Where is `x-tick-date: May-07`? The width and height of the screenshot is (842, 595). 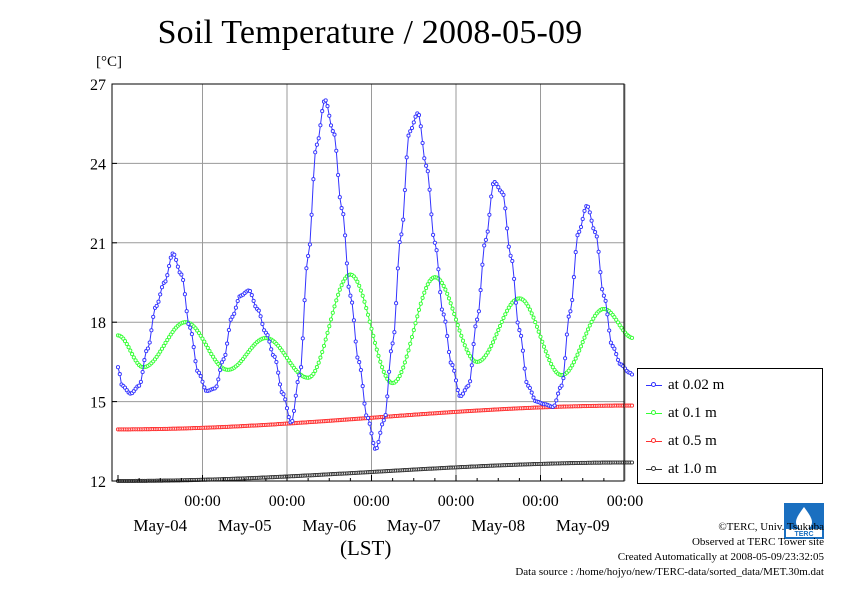
x-tick-date: May-07 is located at coordinates (414, 525).